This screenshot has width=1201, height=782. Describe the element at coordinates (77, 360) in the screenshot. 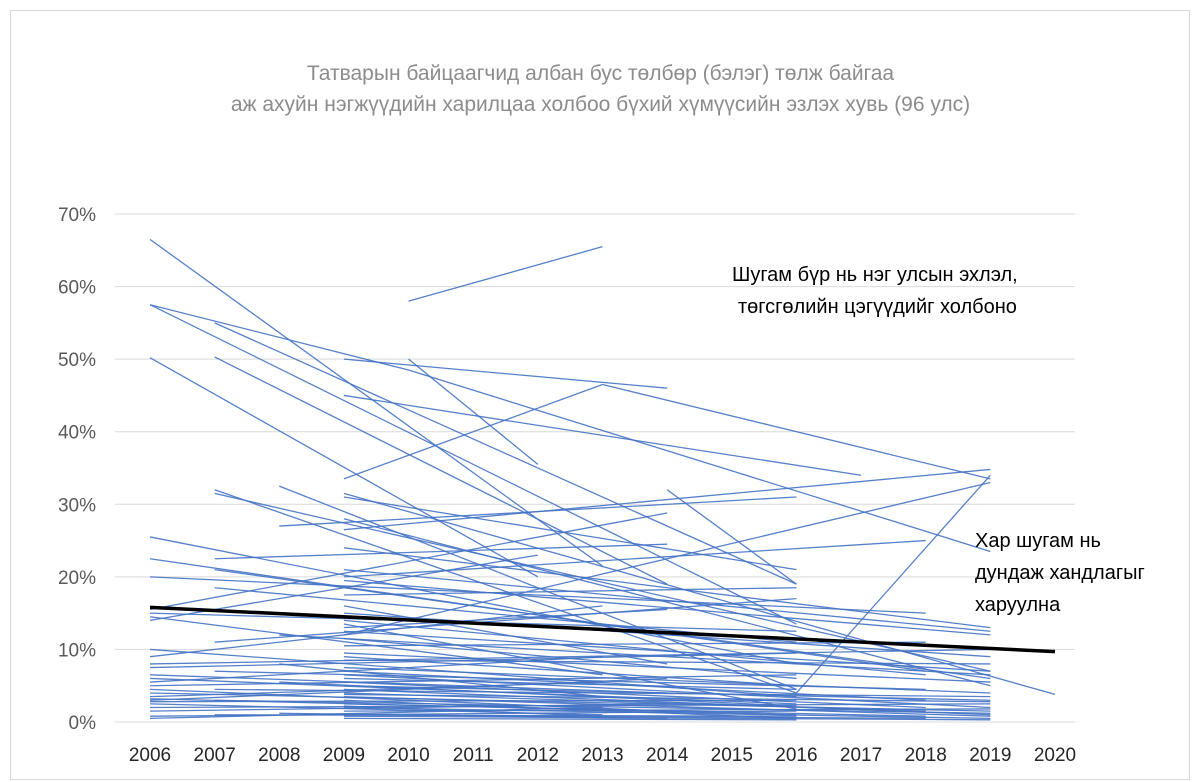

I see `y-tick-label: 50%` at that location.